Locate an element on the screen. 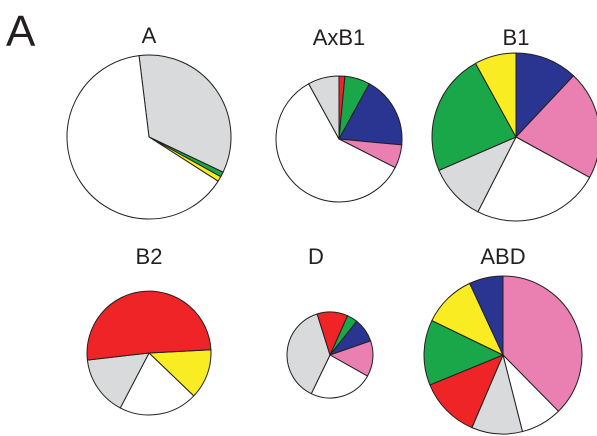 Image resolution: width=597 pixels, height=436 pixels. pie-slice-d-gray is located at coordinates (308, 354).